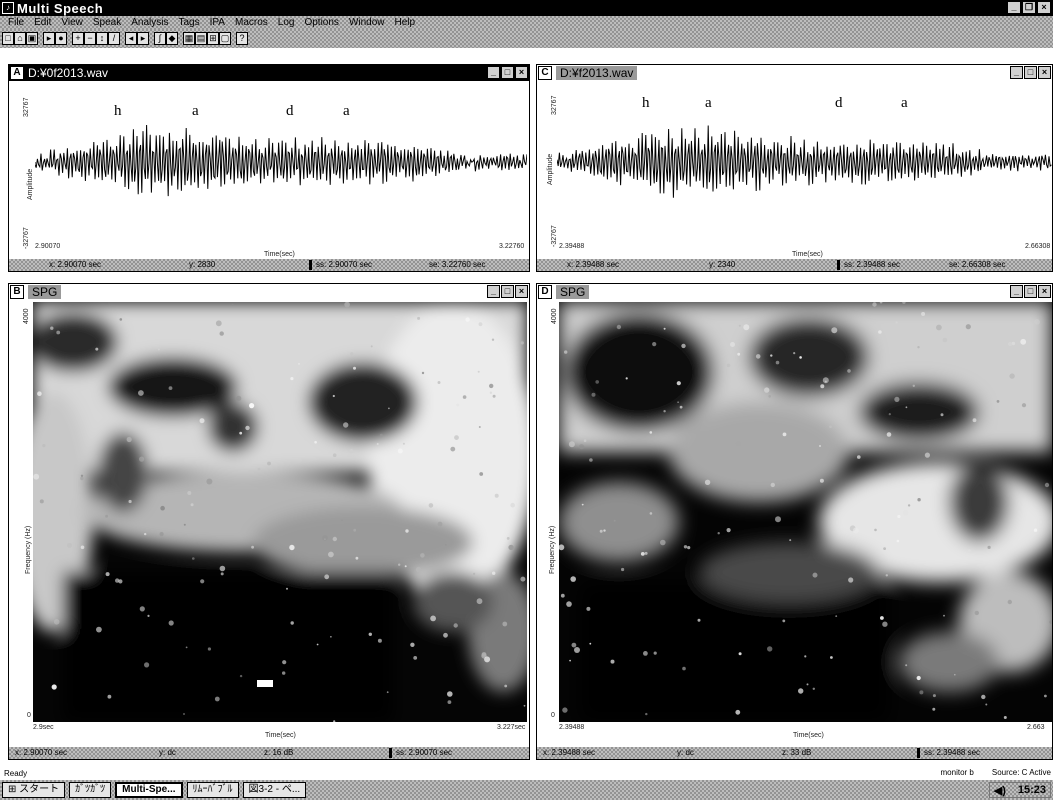 The image size is (1053, 800). What do you see at coordinates (281, 162) in the screenshot?
I see `waveform-plot-a` at bounding box center [281, 162].